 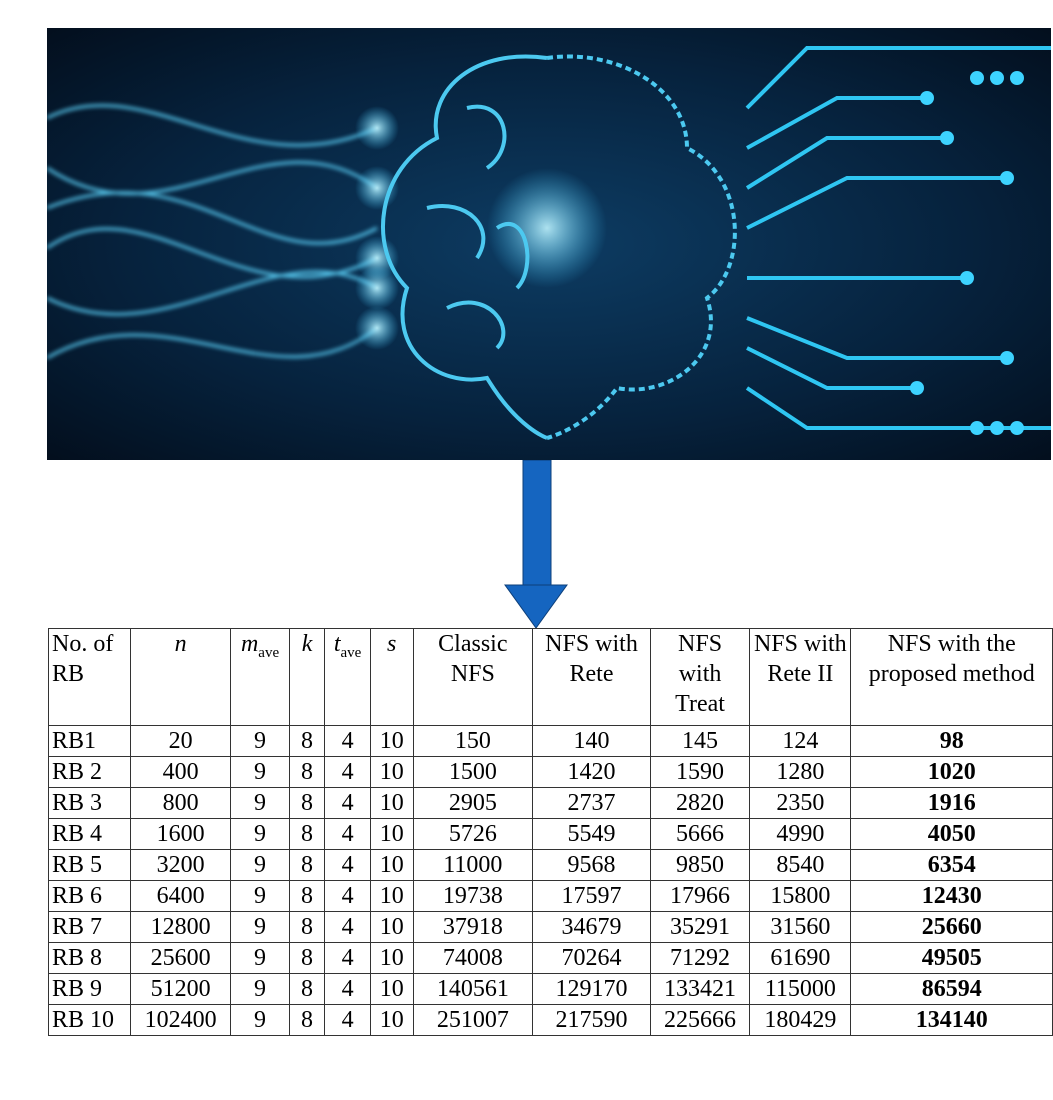 I want to click on table-cell: 133421, so click(x=700, y=989).